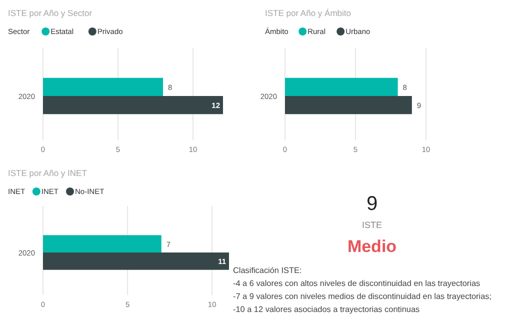 The height and width of the screenshot is (323, 514). Describe the element at coordinates (267, 270) in the screenshot. I see `text: Clasificación ISTE:` at that location.